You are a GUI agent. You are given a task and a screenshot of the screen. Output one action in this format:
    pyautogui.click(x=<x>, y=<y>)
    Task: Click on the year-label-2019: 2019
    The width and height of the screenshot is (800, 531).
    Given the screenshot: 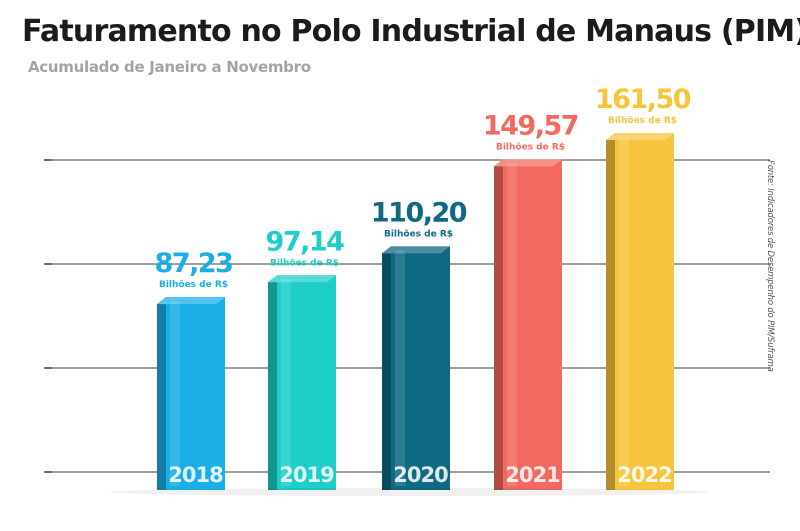 What is the action you would take?
    pyautogui.click(x=306, y=475)
    